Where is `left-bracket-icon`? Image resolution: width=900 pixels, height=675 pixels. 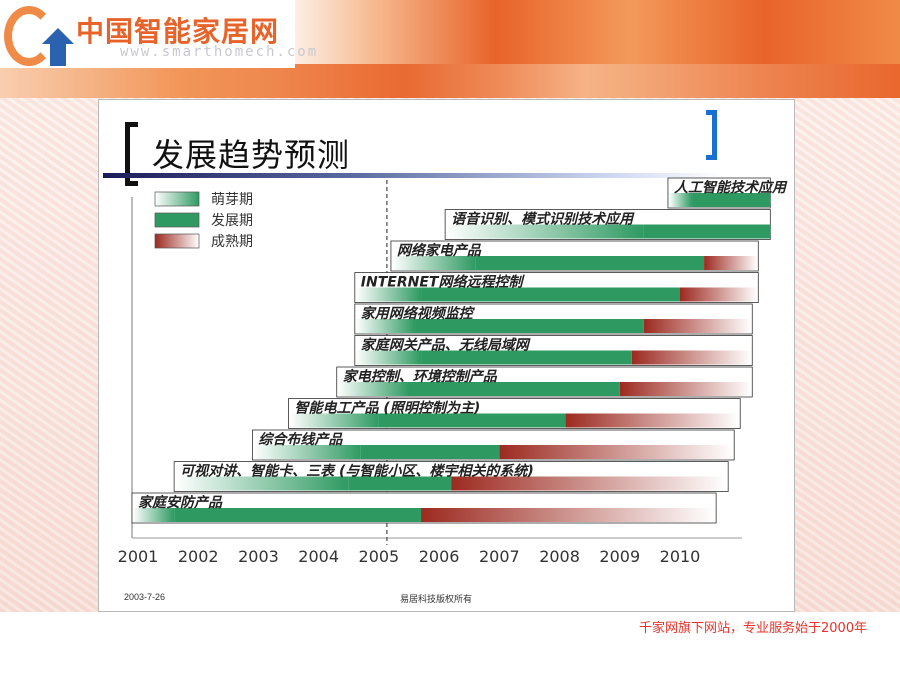
left-bracket-icon is located at coordinates (131, 154).